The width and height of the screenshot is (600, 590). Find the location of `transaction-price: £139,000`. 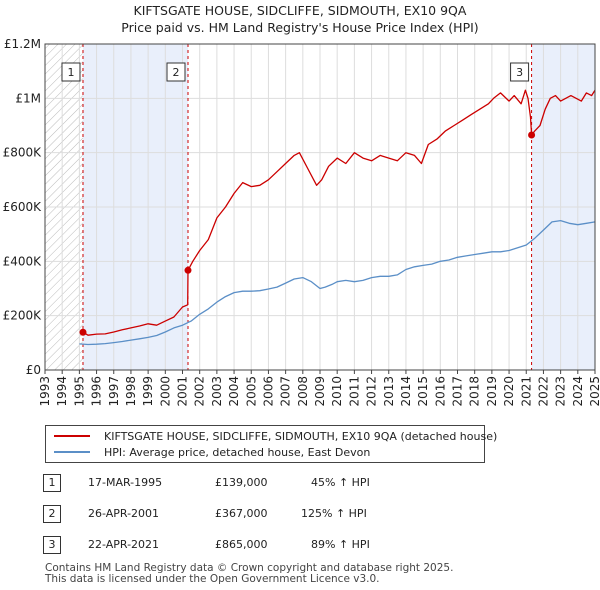

transaction-price: £139,000 is located at coordinates (241, 482).